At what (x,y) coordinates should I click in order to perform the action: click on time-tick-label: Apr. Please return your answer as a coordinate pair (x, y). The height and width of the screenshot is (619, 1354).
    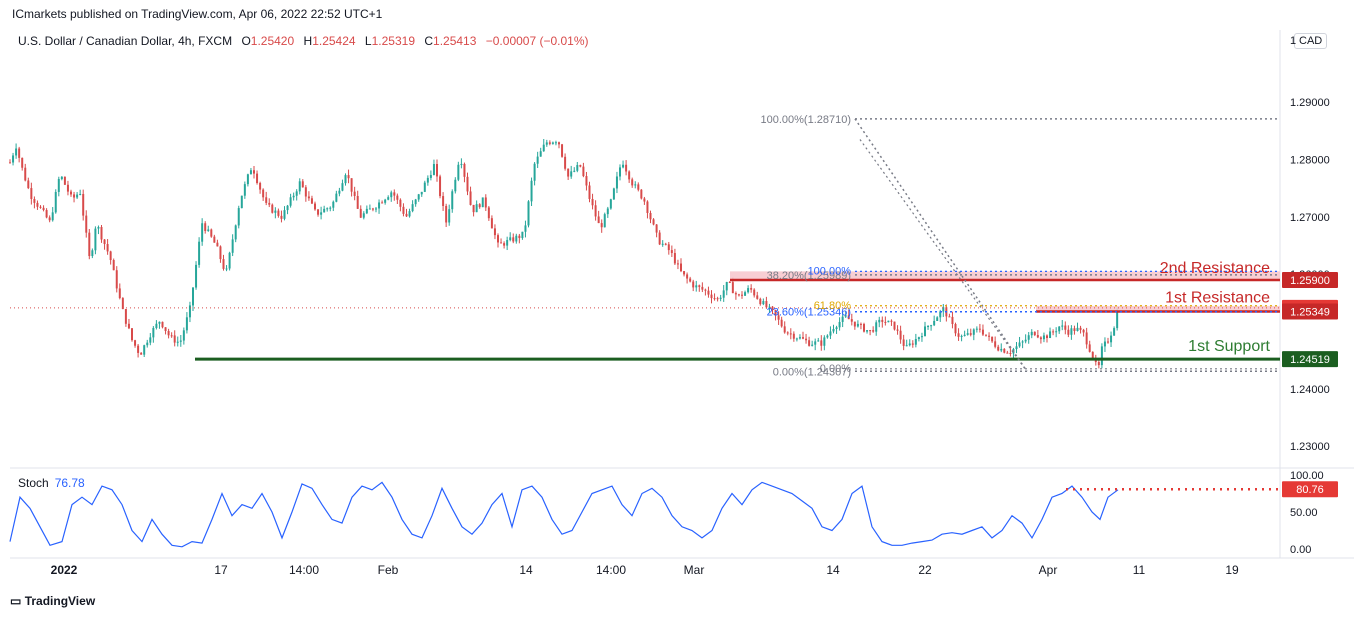
    Looking at the image, I should click on (1048, 570).